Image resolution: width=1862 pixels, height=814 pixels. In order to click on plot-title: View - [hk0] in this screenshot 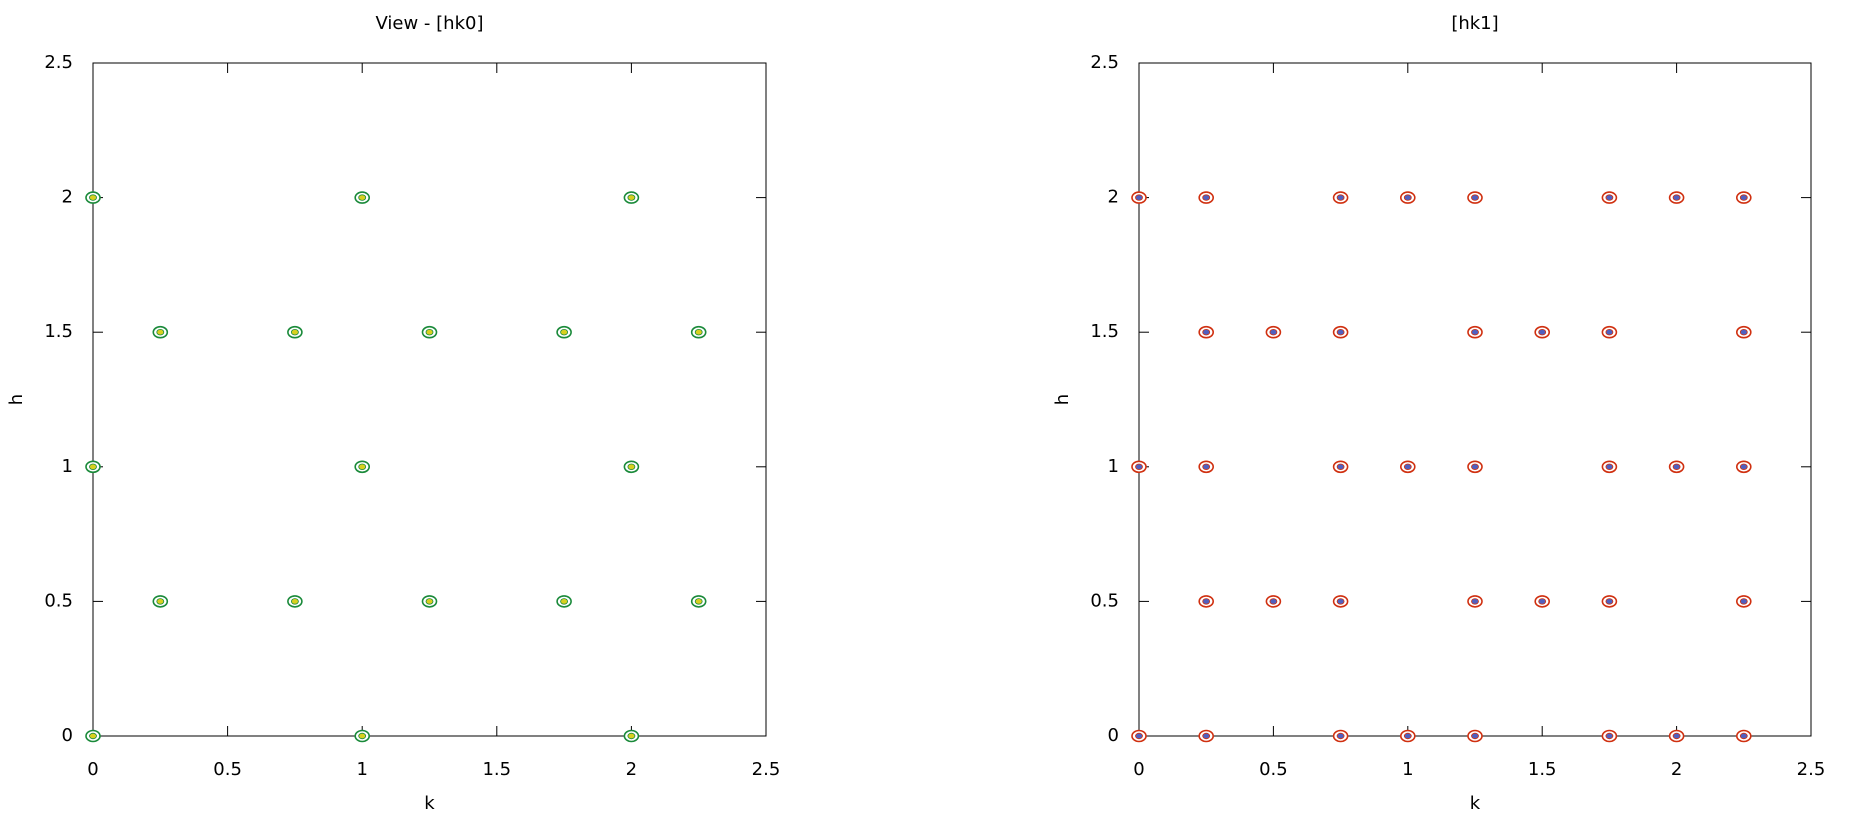, I will do `click(430, 23)`.